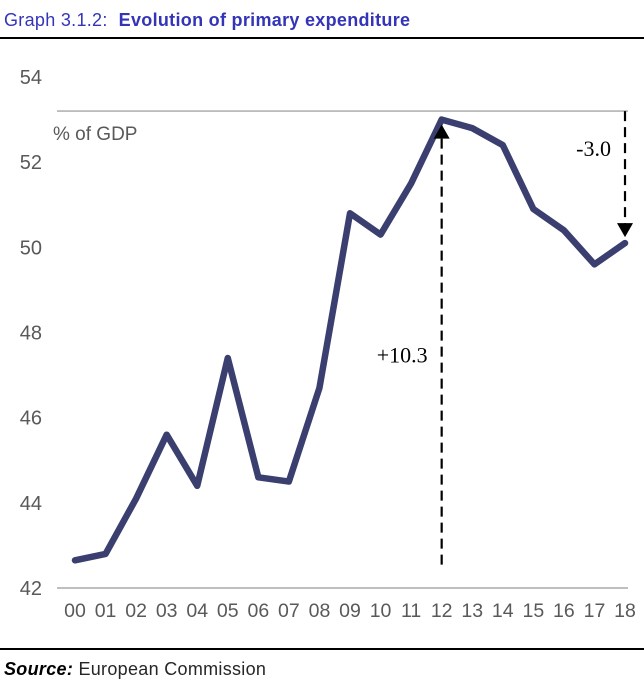  Describe the element at coordinates (31, 334) in the screenshot. I see `y-axis-tick-label: 48` at that location.